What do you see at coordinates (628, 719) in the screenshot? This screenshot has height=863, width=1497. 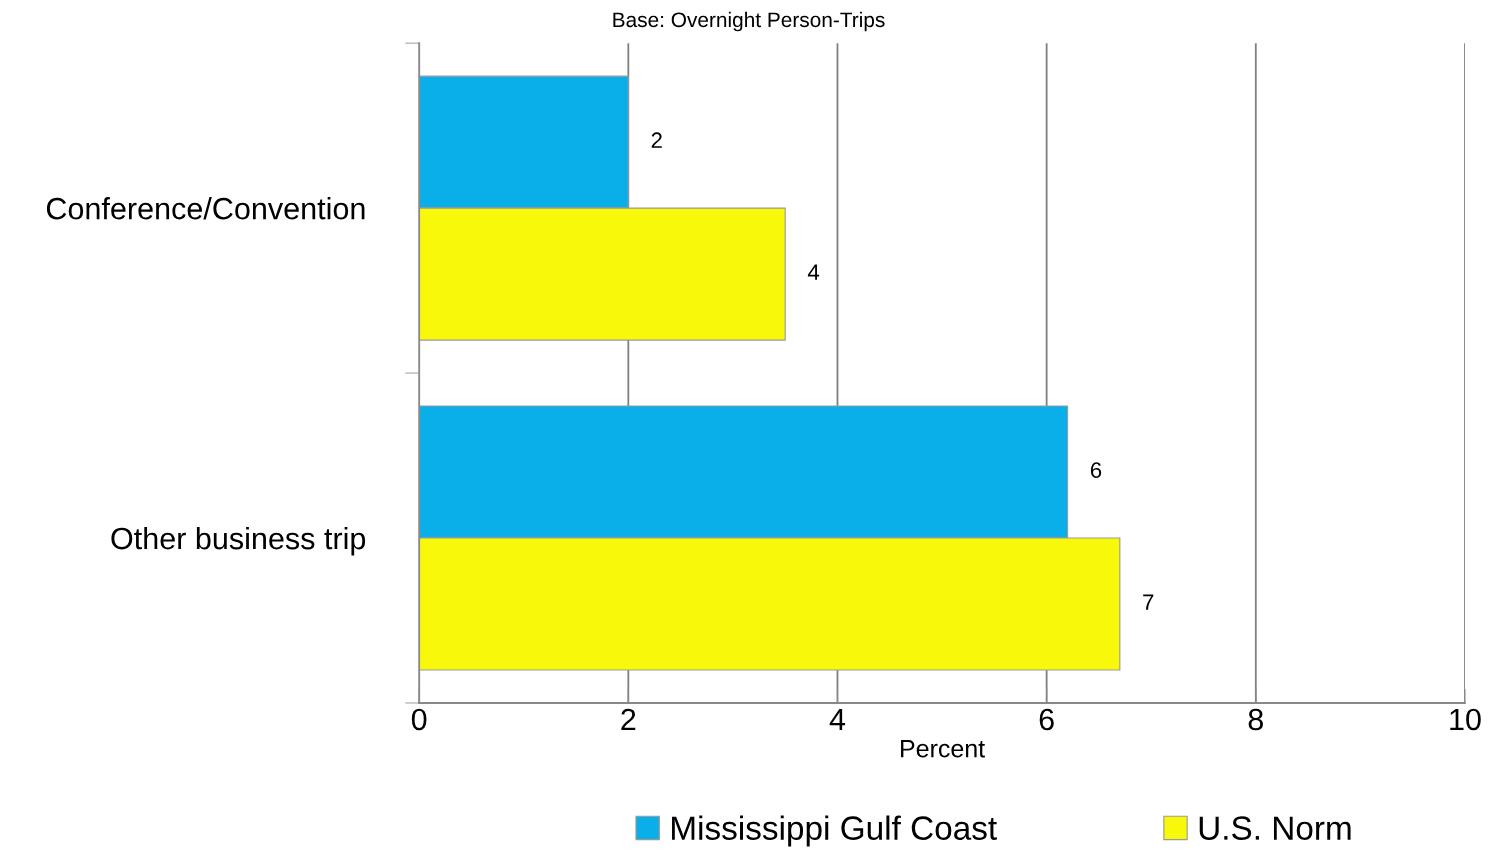 I see `x-tick-label: 2` at bounding box center [628, 719].